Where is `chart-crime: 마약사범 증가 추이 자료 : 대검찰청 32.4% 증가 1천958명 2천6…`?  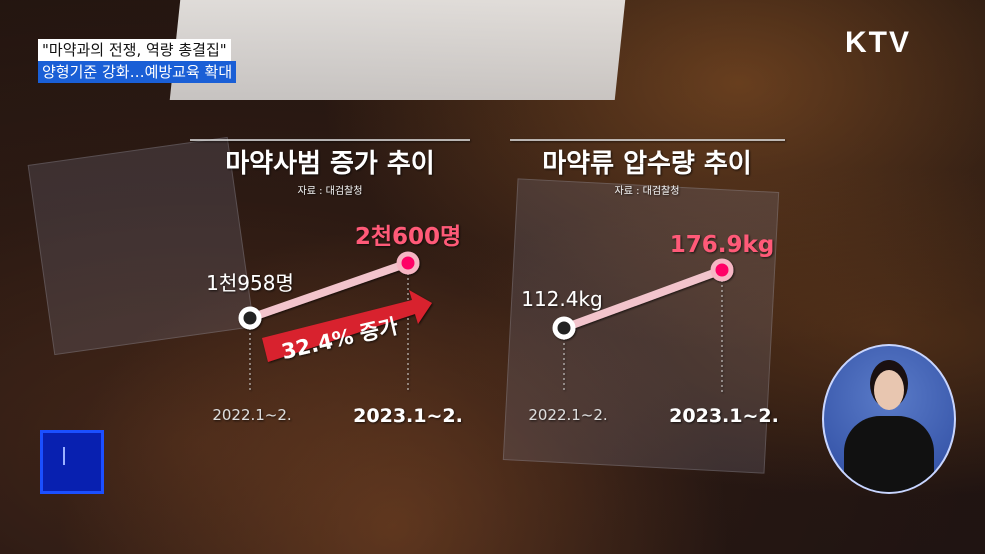
chart-crime: 마약사범 증가 추이 자료 : 대검찰청 32.4% 증가 1천958명 2천6… is located at coordinates (330, 283).